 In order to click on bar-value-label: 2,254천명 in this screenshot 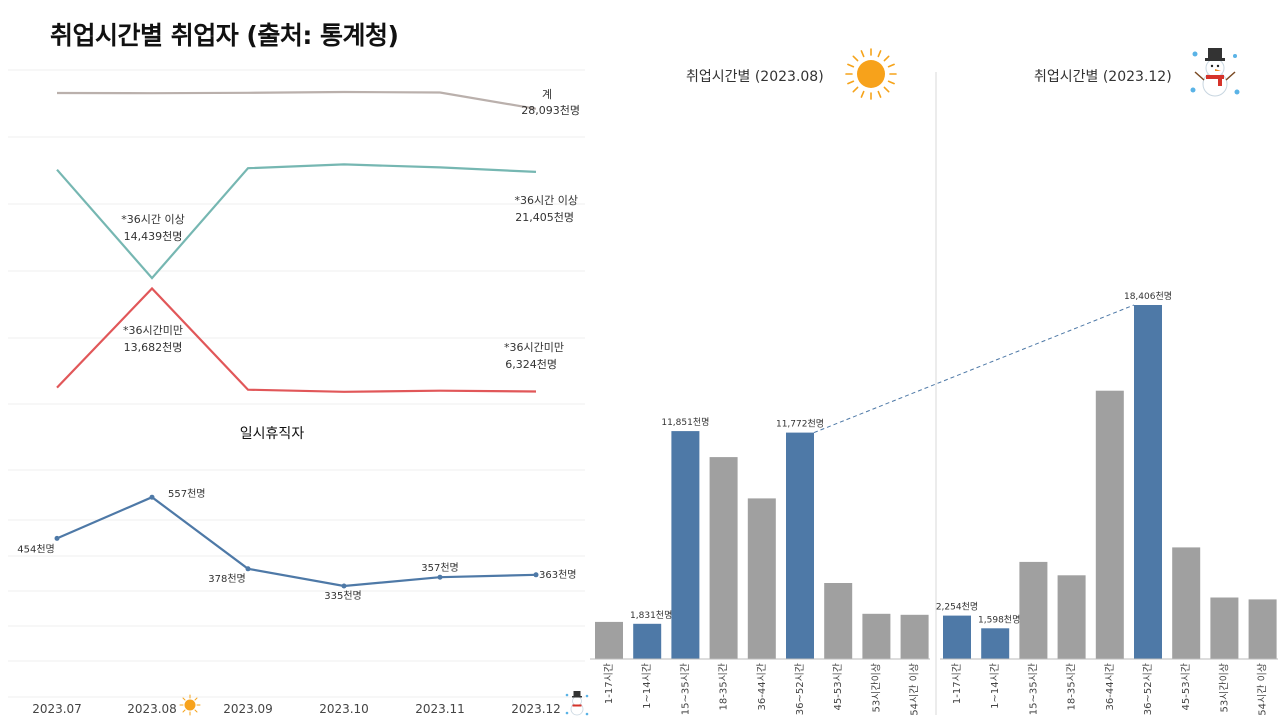, I will do `click(957, 607)`.